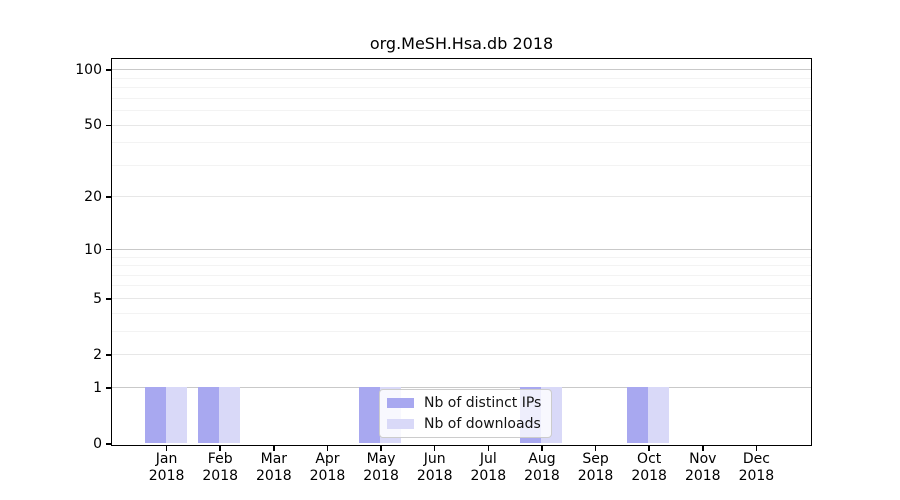 This screenshot has width=900, height=500. I want to click on legend-item-distinct-ips: Nb of distinct IPs, so click(464, 403).